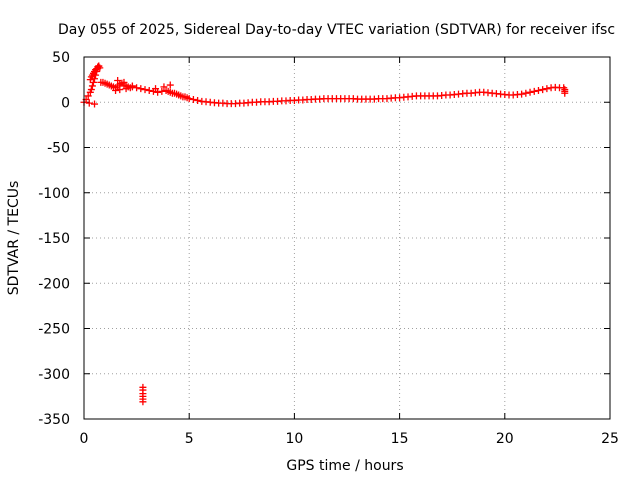 The image size is (640, 480). I want to click on y-tick-label: 0, so click(65, 103).